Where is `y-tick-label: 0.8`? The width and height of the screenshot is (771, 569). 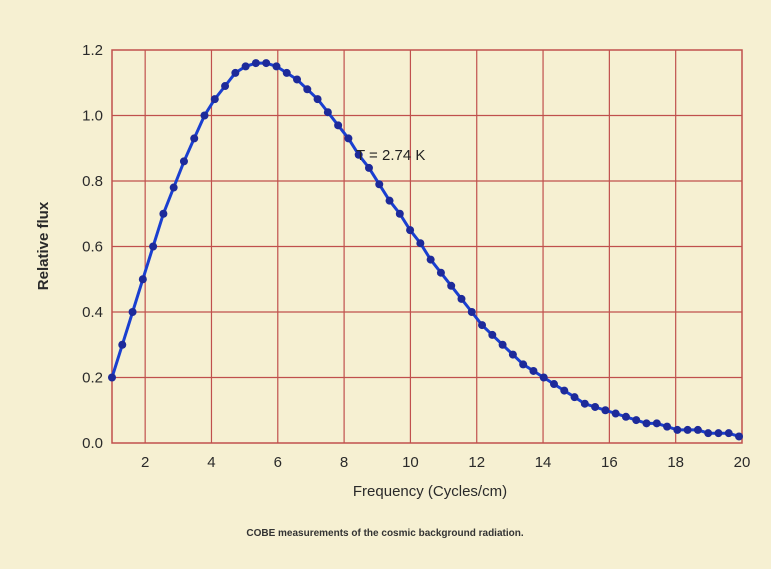 y-tick-label: 0.8 is located at coordinates (92, 181).